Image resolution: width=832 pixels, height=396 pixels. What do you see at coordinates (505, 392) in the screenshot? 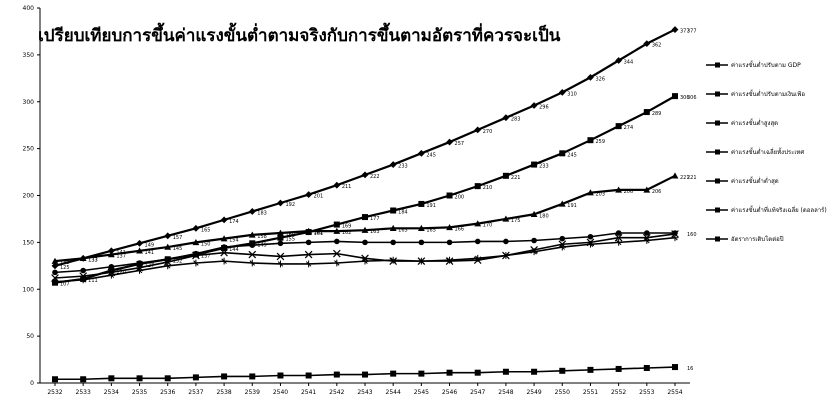
I see `x-tick-label: 2548` at bounding box center [505, 392].